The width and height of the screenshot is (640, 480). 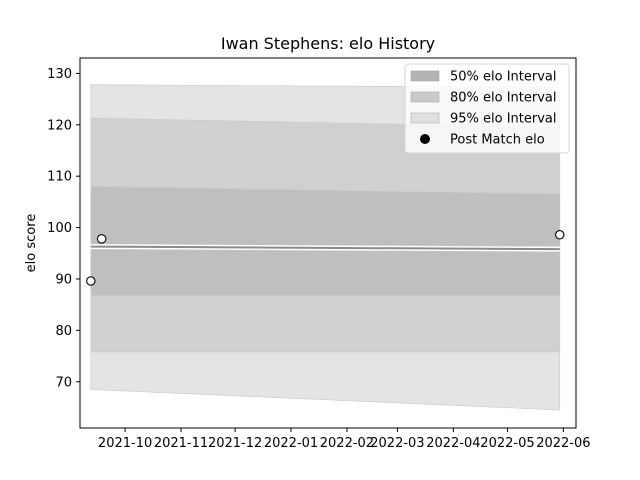 What do you see at coordinates (59, 228) in the screenshot?
I see `y-tick-label: 100` at bounding box center [59, 228].